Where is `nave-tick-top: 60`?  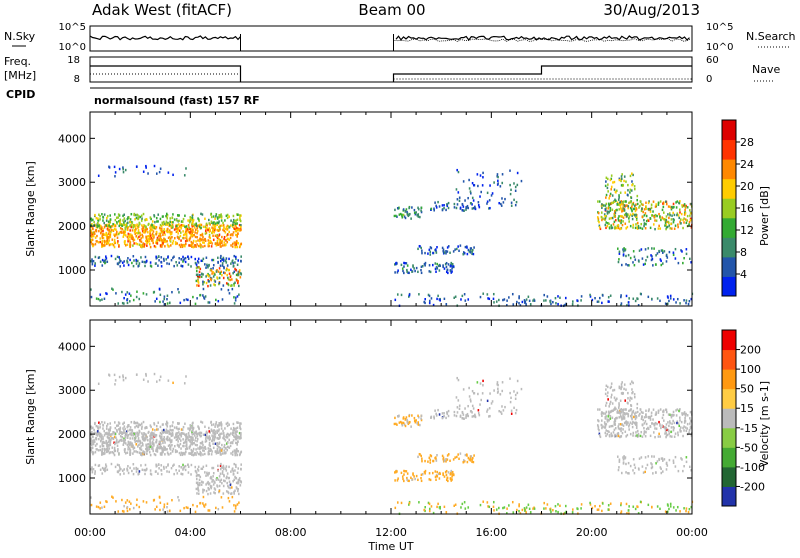 nave-tick-top: 60 is located at coordinates (712, 60).